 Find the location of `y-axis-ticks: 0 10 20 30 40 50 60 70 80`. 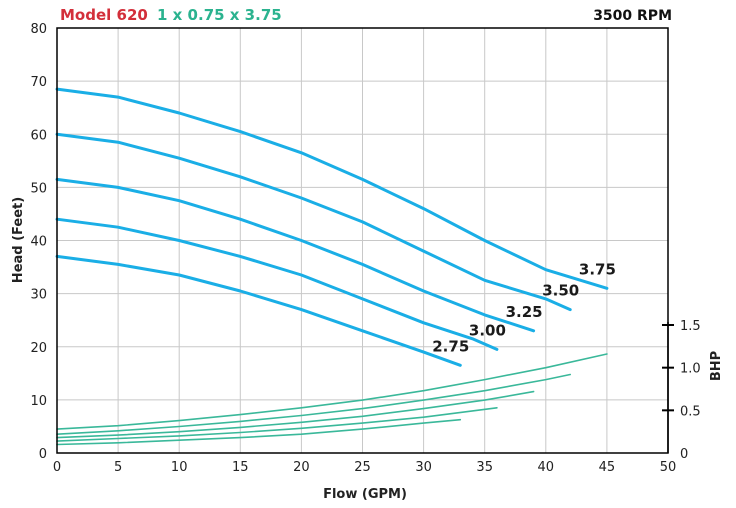

y-axis-ticks: 0 10 20 30 40 50 60 70 80 is located at coordinates (38, 242).